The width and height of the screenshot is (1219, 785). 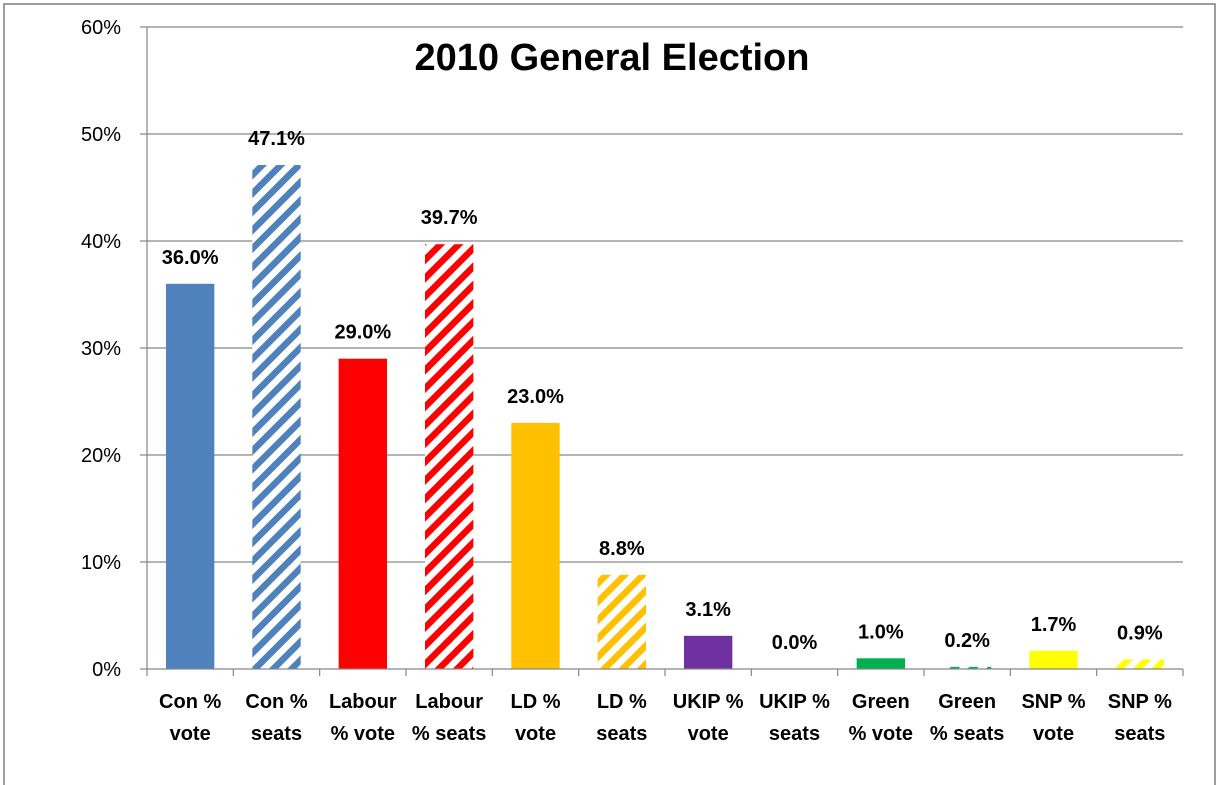 I want to click on category-label-2: Labour% vote, so click(x=363, y=718).